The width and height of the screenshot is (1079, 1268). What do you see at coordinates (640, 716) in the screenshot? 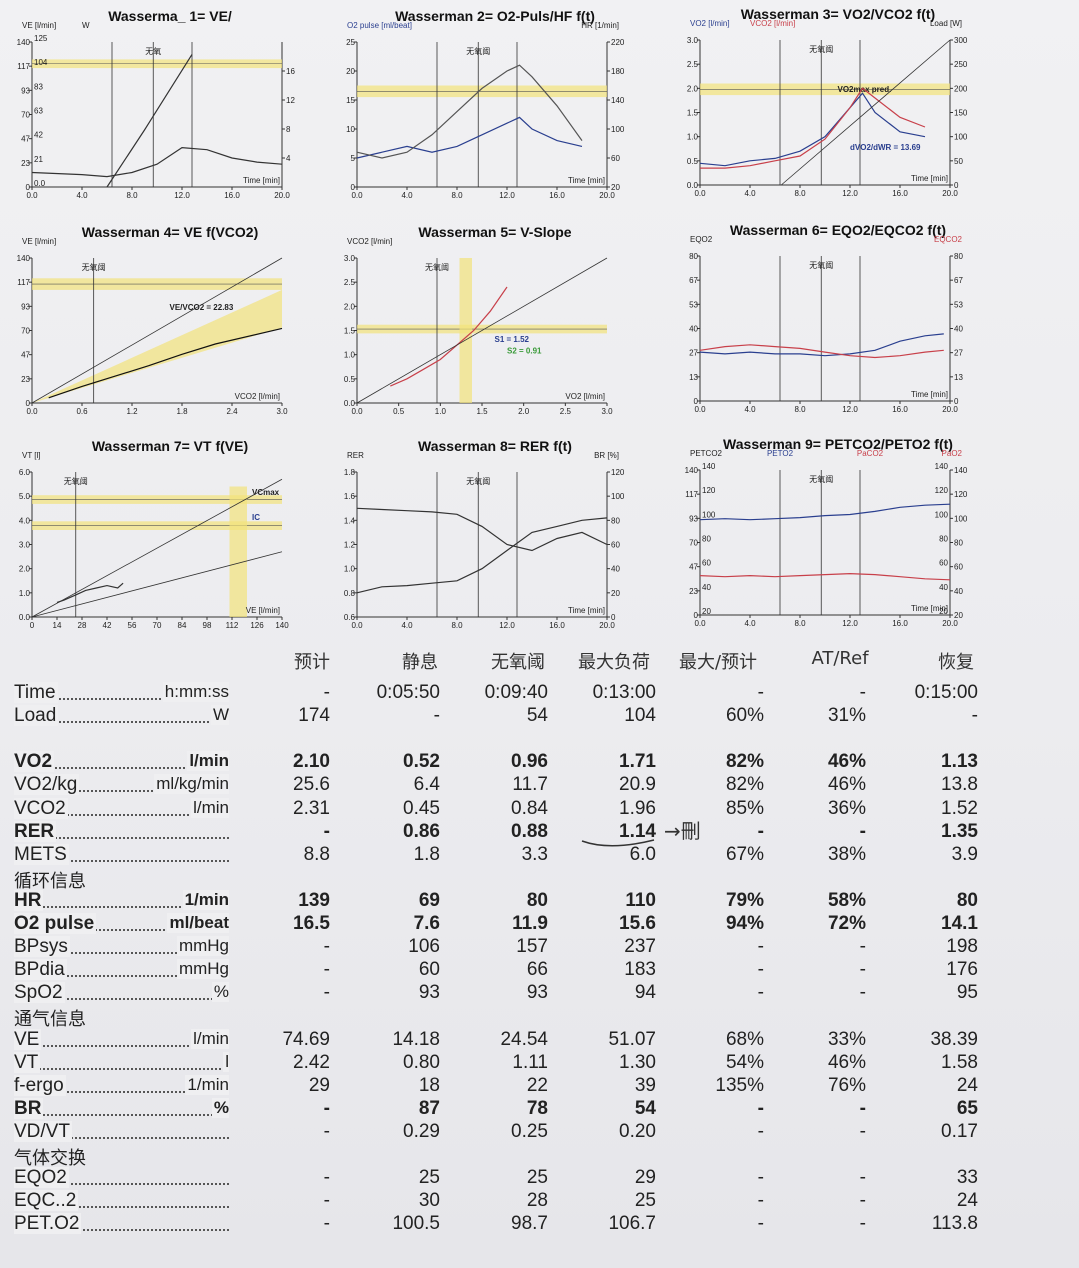
I see `table-cell: 104` at bounding box center [640, 716].